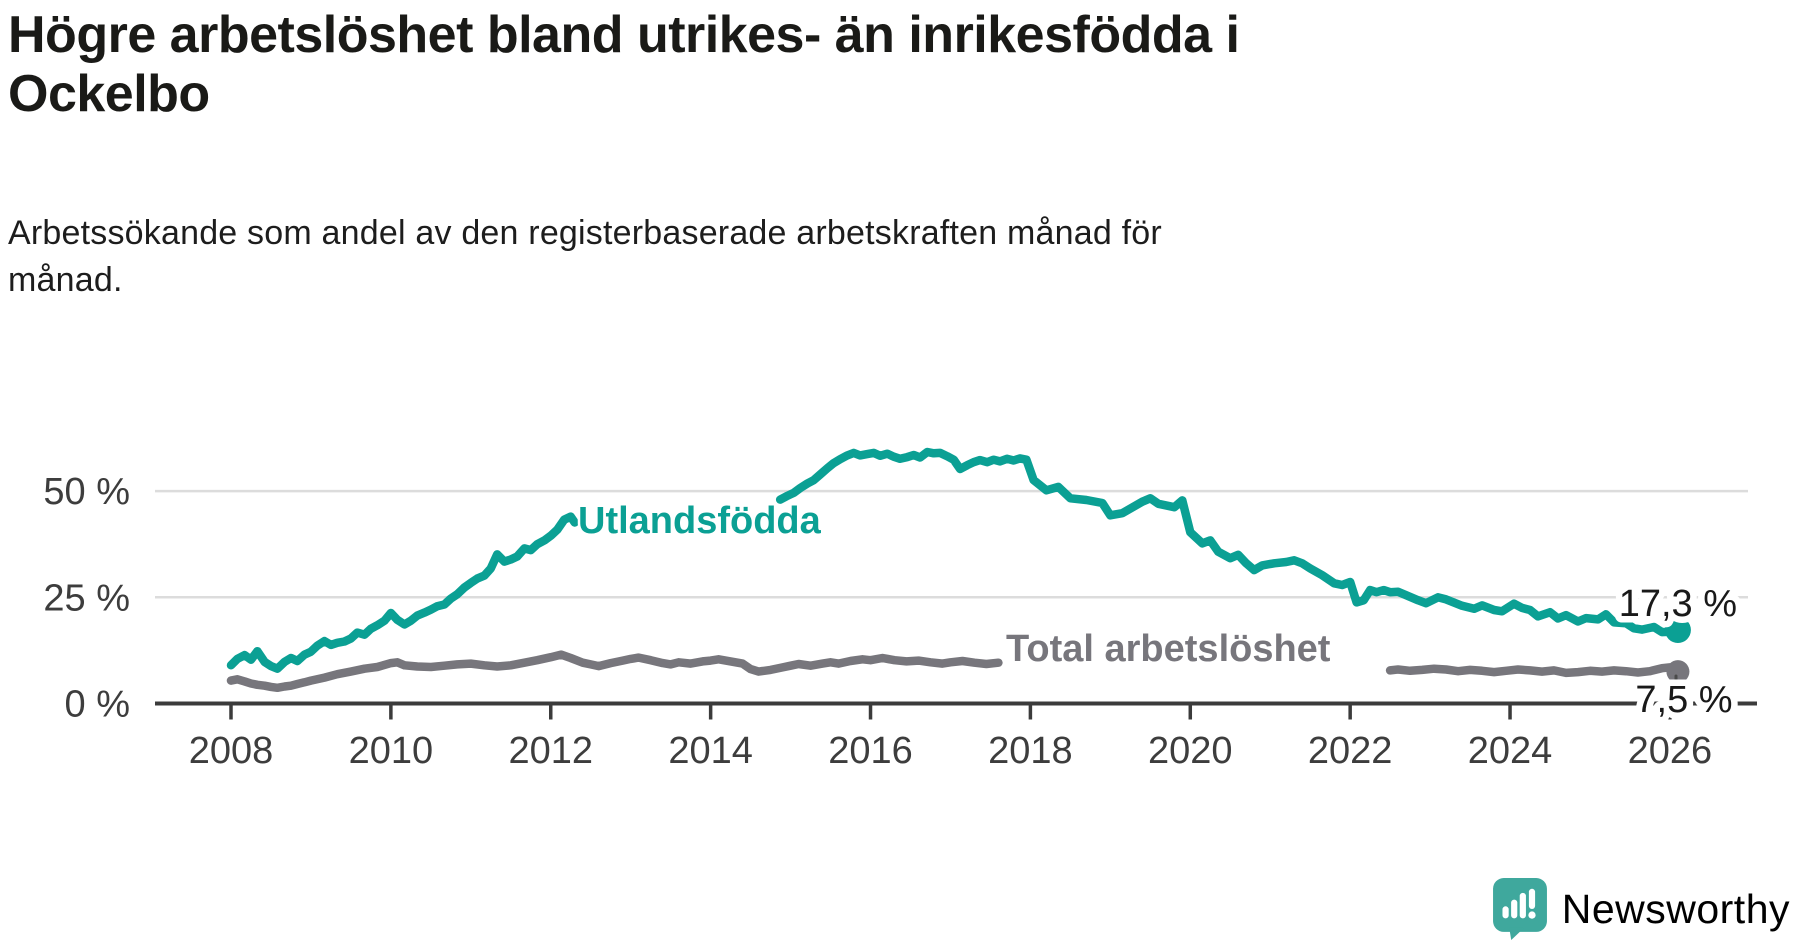 Image resolution: width=1800 pixels, height=948 pixels. Describe the element at coordinates (1168, 649) in the screenshot. I see `line-label-total-arbetsloshet: Total arbetslöshet` at that location.